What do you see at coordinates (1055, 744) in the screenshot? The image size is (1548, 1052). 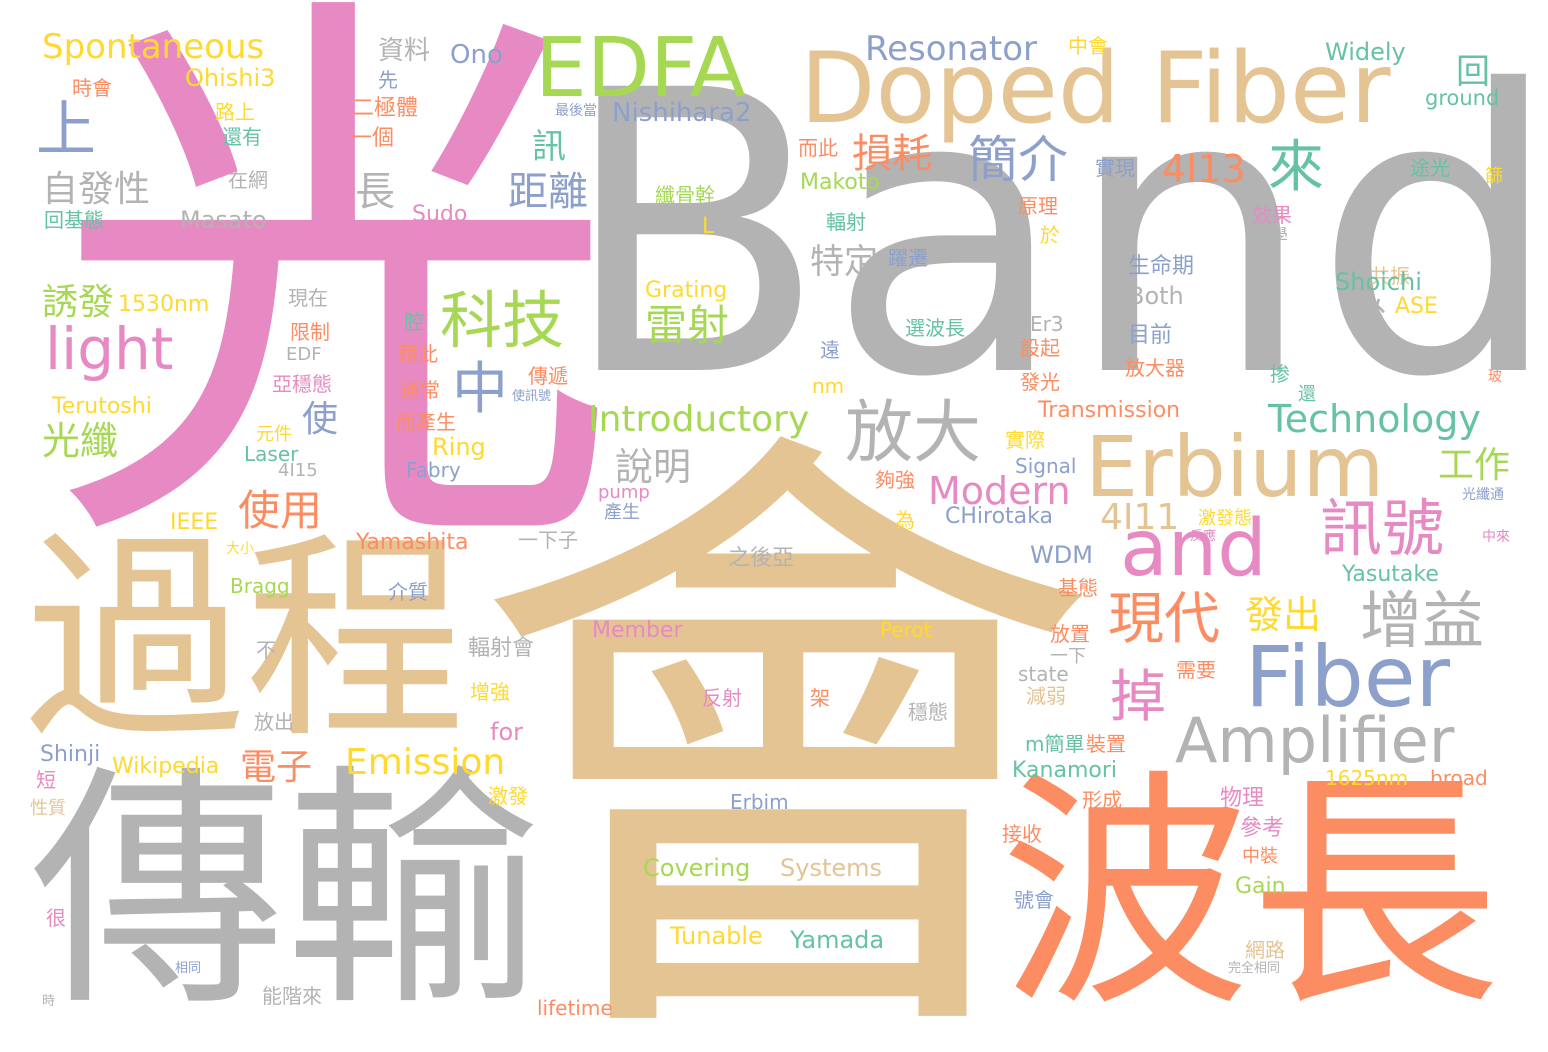 I see `word: m簡單` at bounding box center [1055, 744].